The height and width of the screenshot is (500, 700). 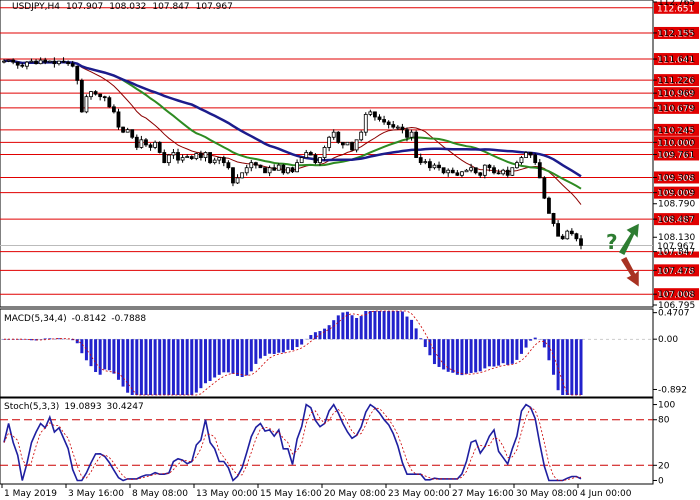 I want to click on stoch-tick-label: 100, so click(x=666, y=406).